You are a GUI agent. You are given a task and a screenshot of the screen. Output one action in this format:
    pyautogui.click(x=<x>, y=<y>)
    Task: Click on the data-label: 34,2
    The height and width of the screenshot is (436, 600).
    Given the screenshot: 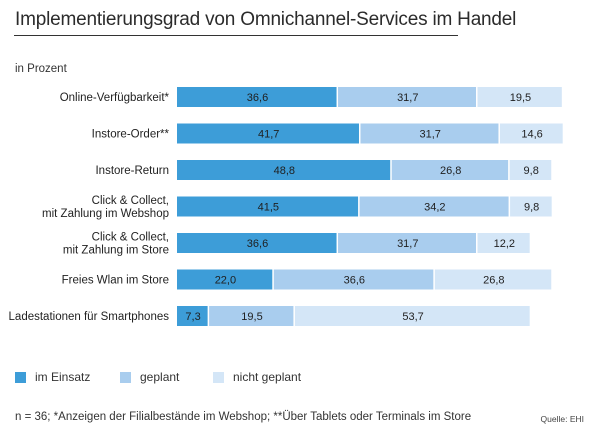 What is the action you would take?
    pyautogui.click(x=434, y=208)
    